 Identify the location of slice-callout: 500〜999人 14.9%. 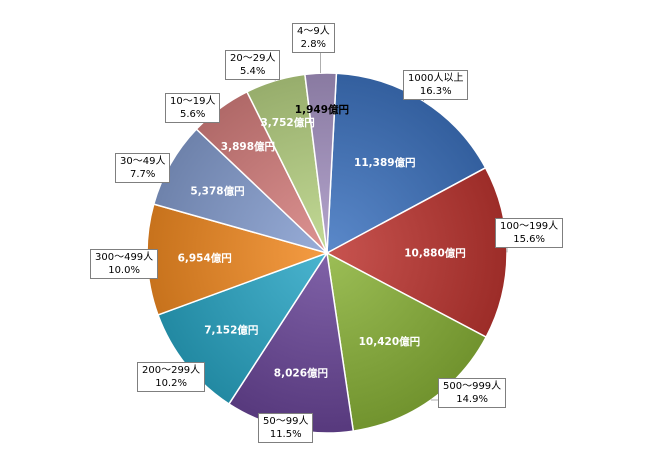
(472, 393).